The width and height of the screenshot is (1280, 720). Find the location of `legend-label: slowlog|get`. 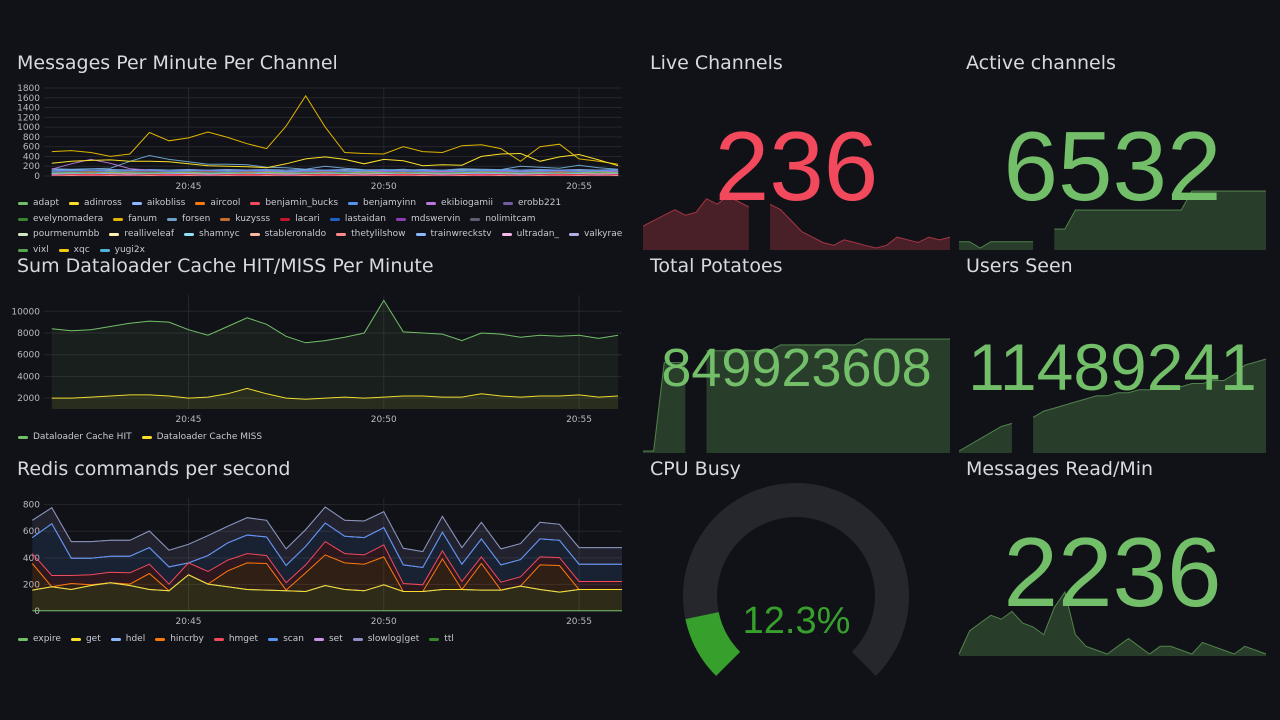

legend-label: slowlog|get is located at coordinates (393, 639).